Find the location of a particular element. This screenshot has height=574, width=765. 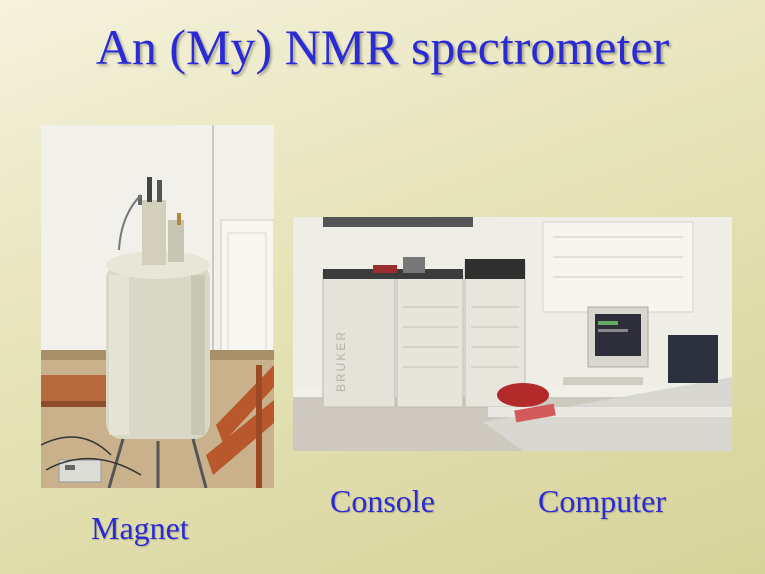

console-caption: Console is located at coordinates (382, 501).